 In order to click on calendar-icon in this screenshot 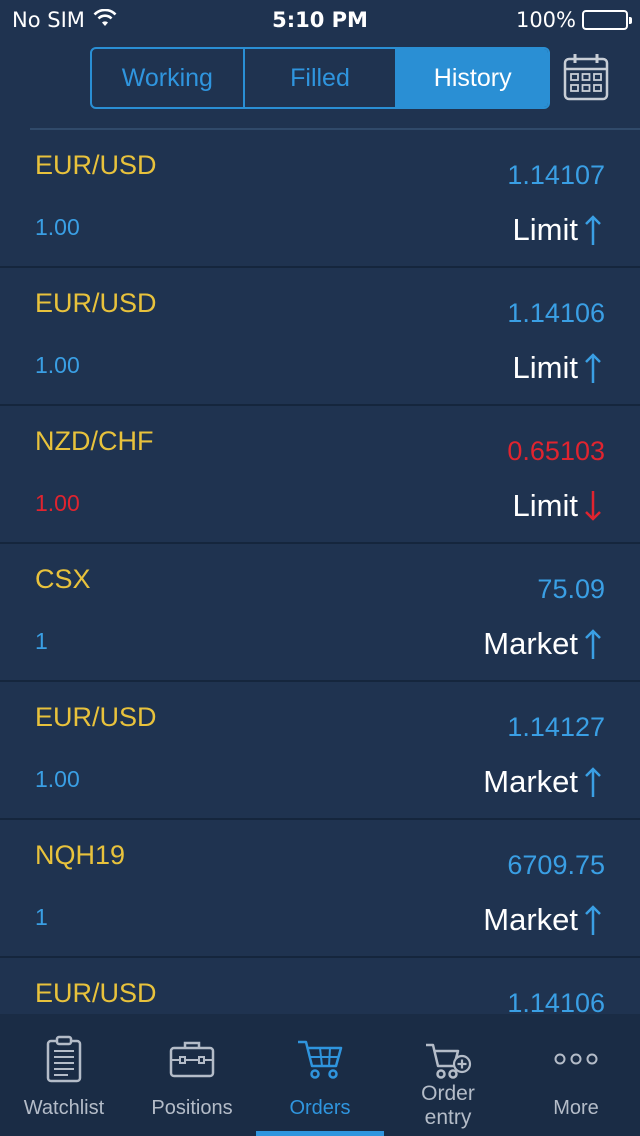, I will do `click(586, 77)`.